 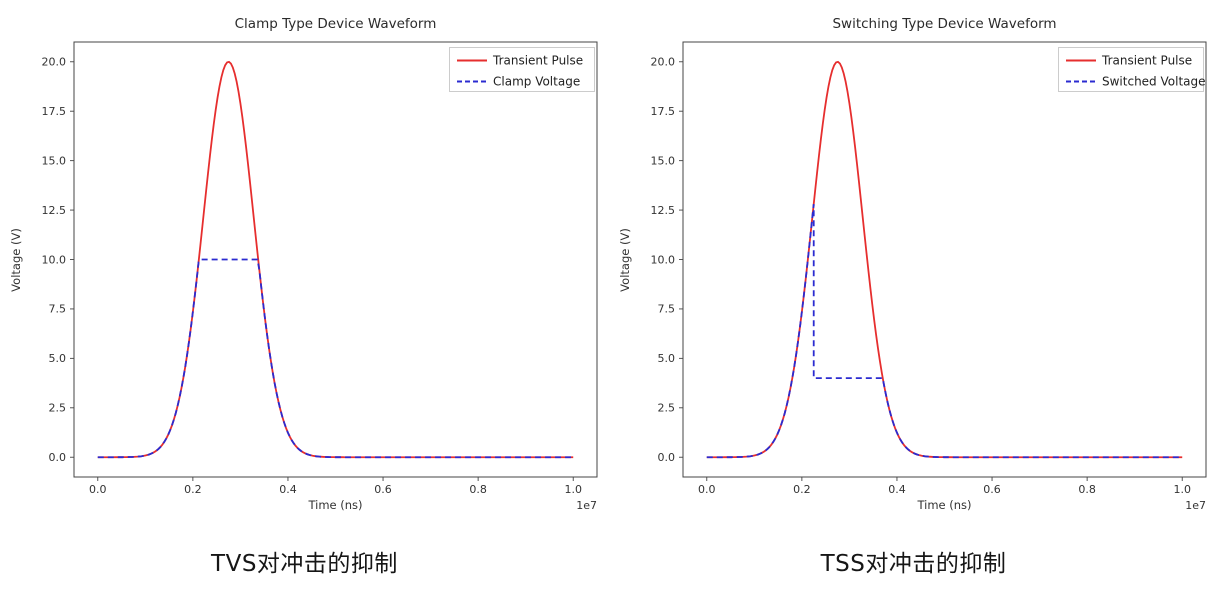 I want to click on legend: Transient Pulse Switched Voltage, so click(x=1132, y=69).